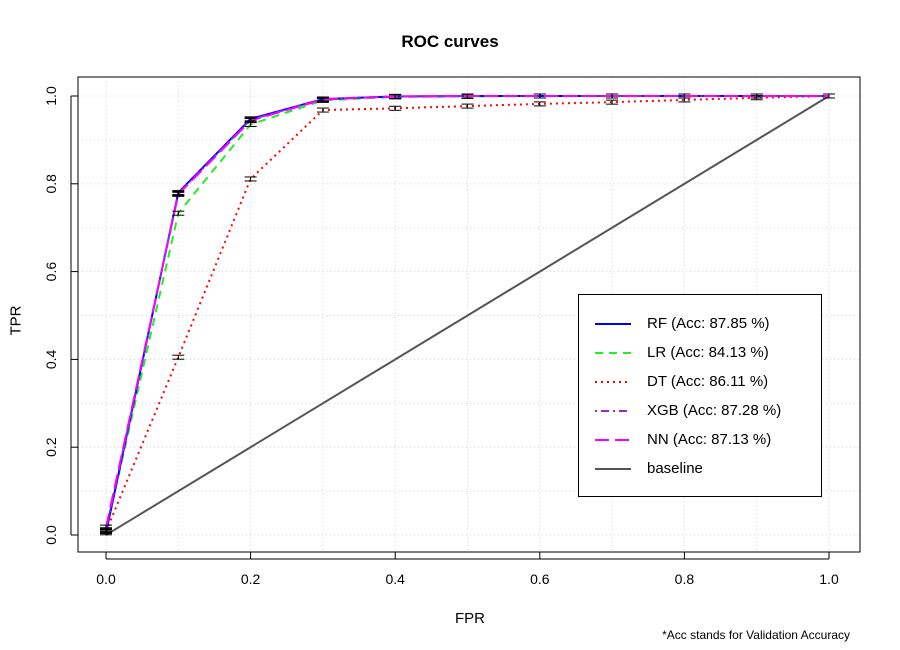  What do you see at coordinates (709, 439) in the screenshot?
I see `legend-label-nn: NN (Acc: 87.13 %)` at bounding box center [709, 439].